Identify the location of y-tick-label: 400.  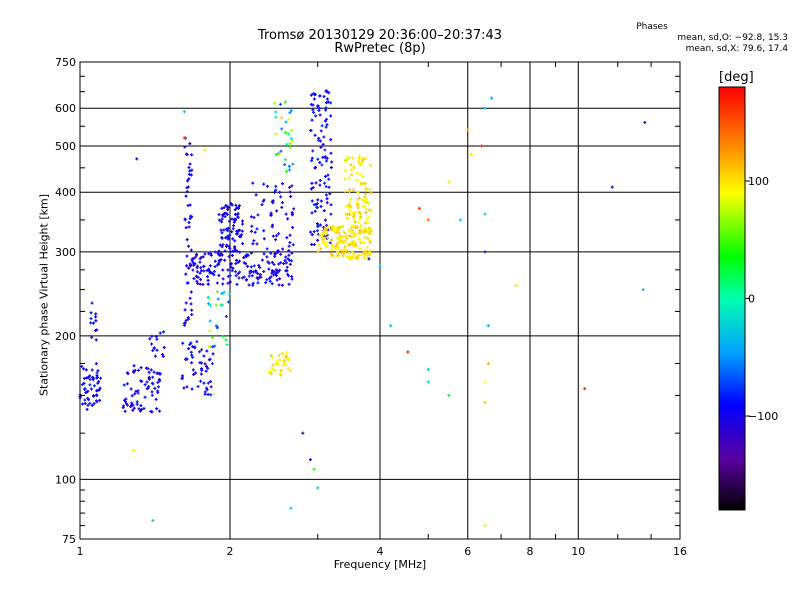
(65, 192).